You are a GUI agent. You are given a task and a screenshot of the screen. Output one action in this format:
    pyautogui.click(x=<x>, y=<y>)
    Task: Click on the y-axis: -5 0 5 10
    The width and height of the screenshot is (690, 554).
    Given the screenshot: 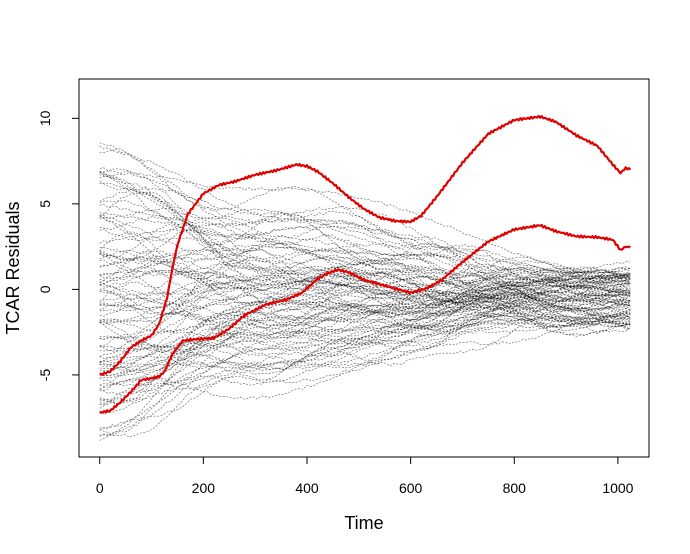 What is the action you would take?
    pyautogui.click(x=58, y=245)
    